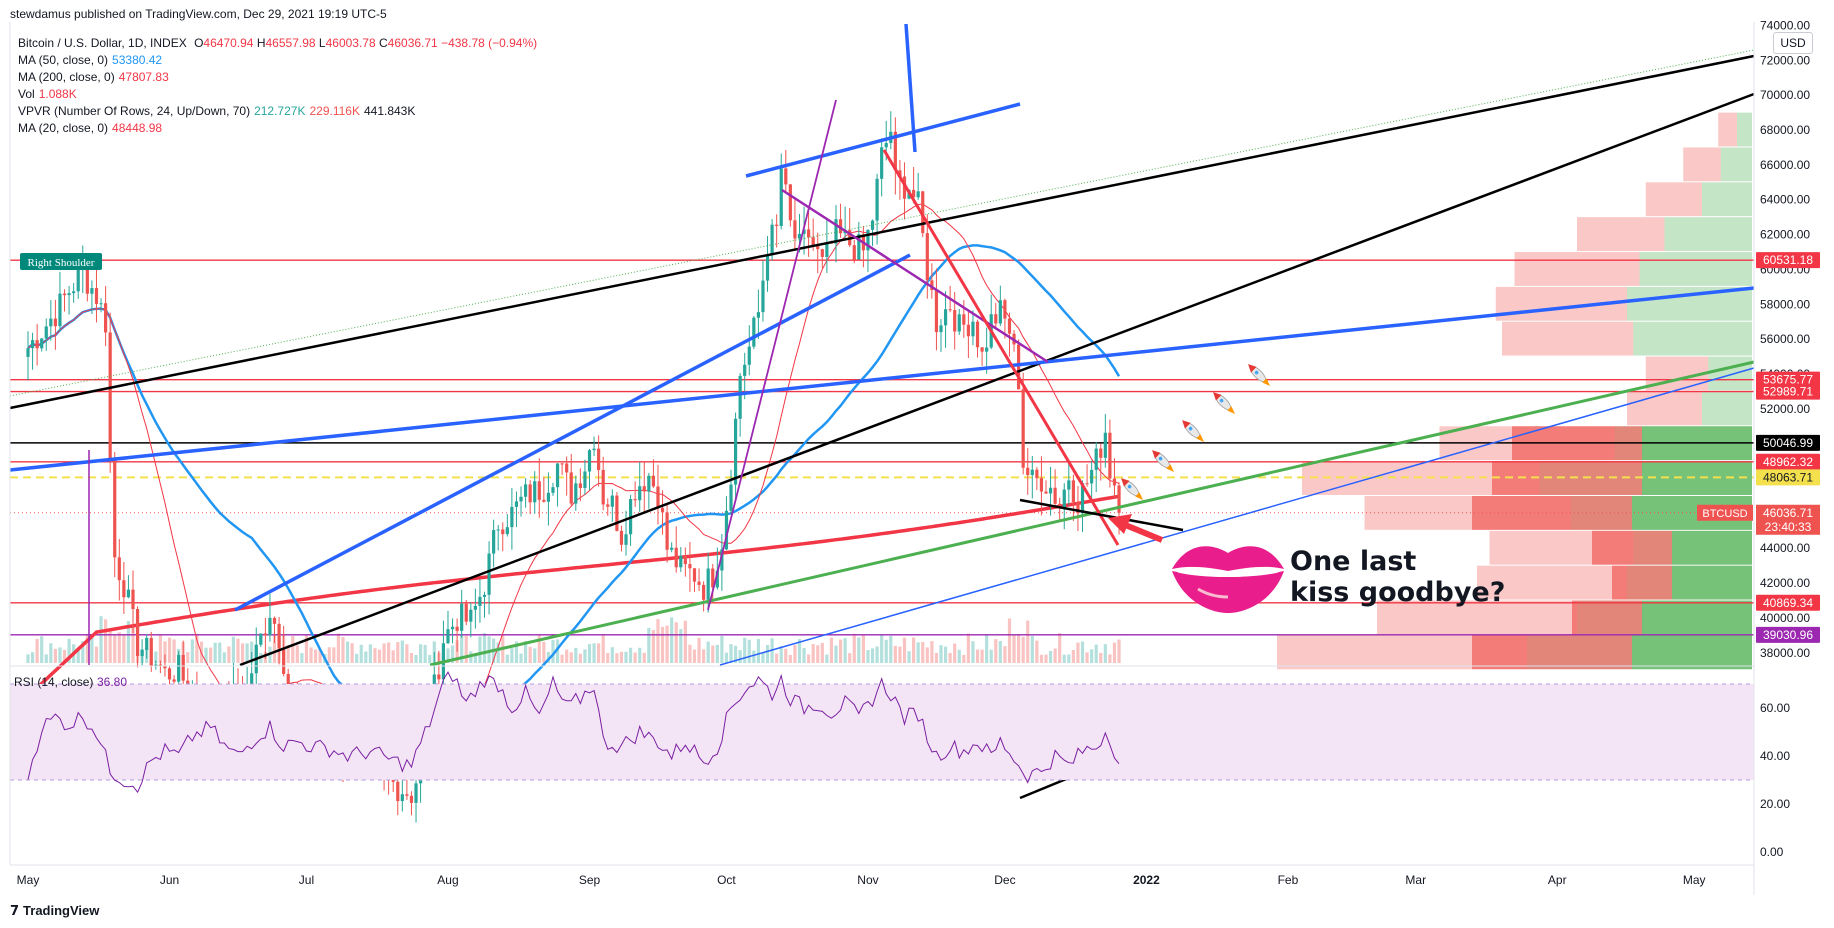  I want to click on ohlc-h: 46557.98, so click(290, 43).